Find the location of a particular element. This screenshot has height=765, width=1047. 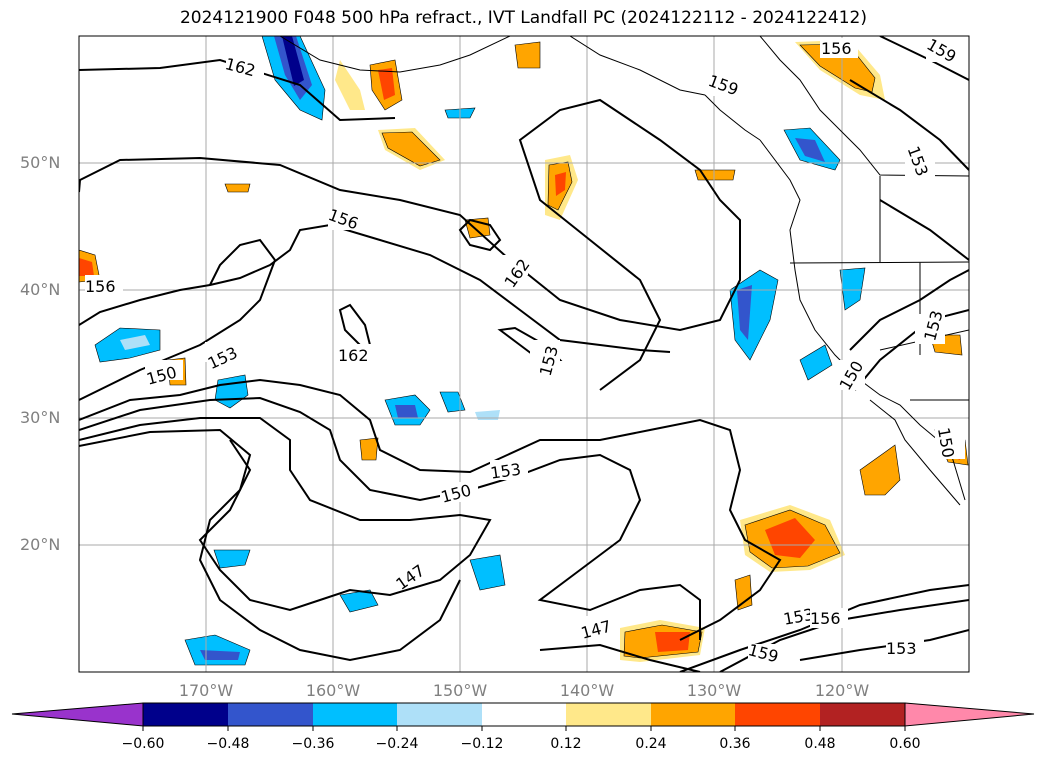

colorbar-tick-label: 0.12 is located at coordinates (566, 744).